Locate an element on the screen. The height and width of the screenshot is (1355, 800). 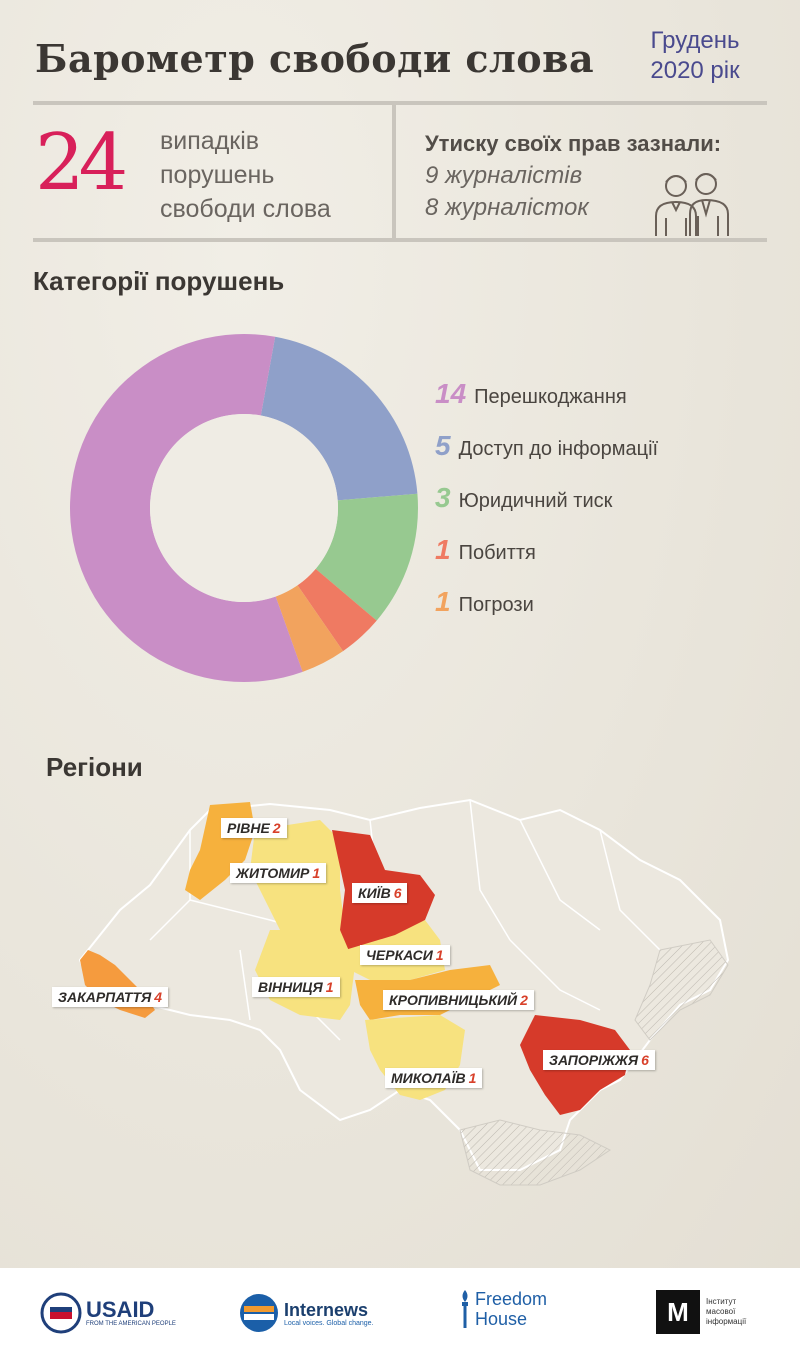
date-month: Грудень is located at coordinates (695, 40).